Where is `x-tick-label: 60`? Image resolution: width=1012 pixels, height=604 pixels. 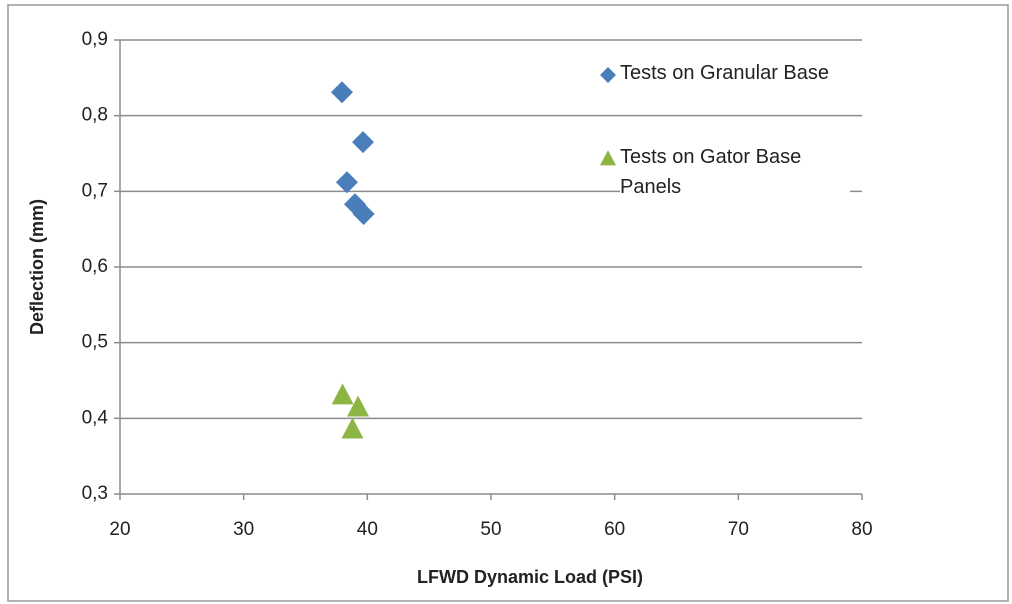
x-tick-label: 60 is located at coordinates (614, 529).